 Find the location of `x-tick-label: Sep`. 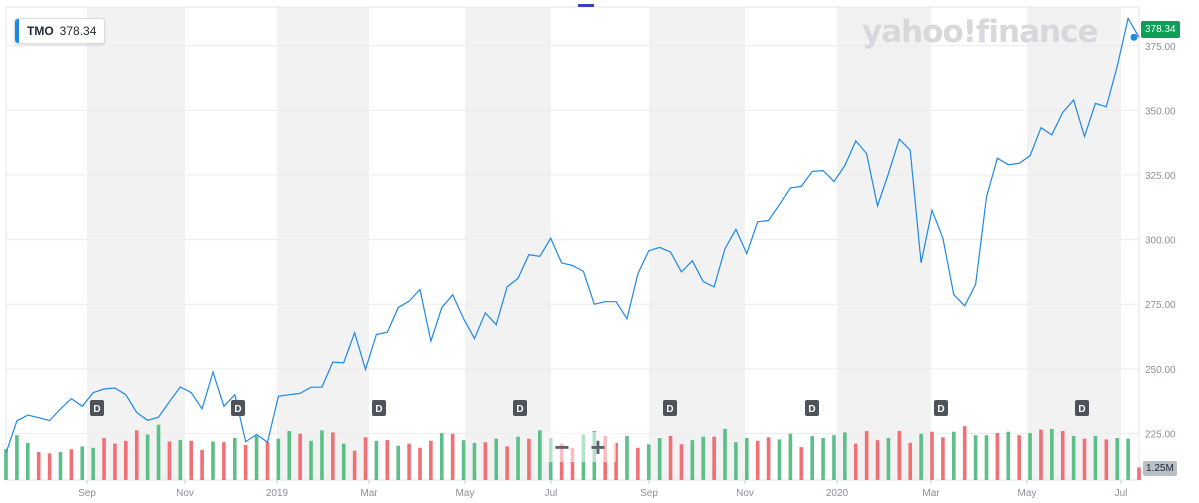

x-tick-label: Sep is located at coordinates (649, 493).